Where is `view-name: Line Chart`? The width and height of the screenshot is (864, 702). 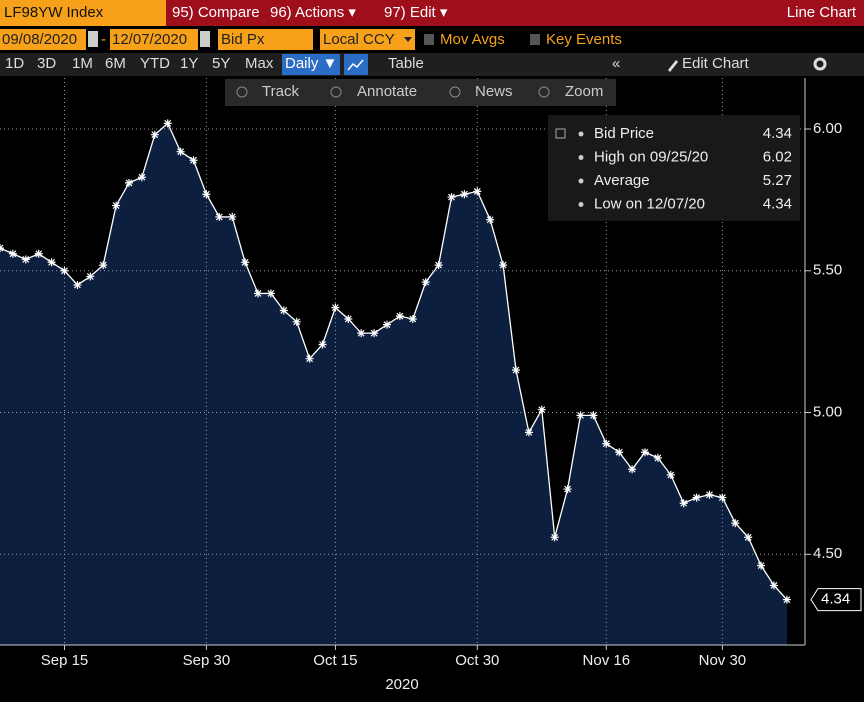
view-name: Line Chart is located at coordinates (822, 12).